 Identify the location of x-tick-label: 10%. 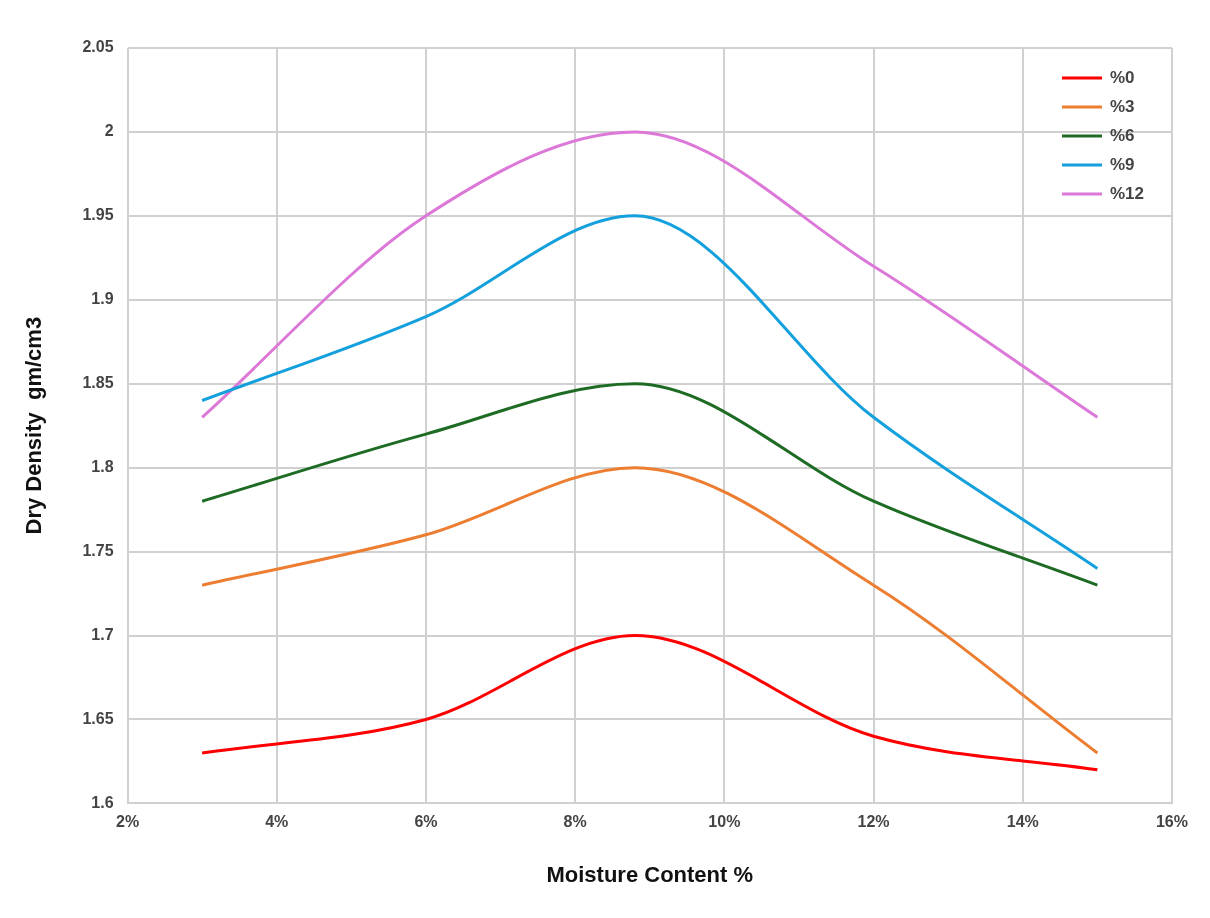
(724, 822).